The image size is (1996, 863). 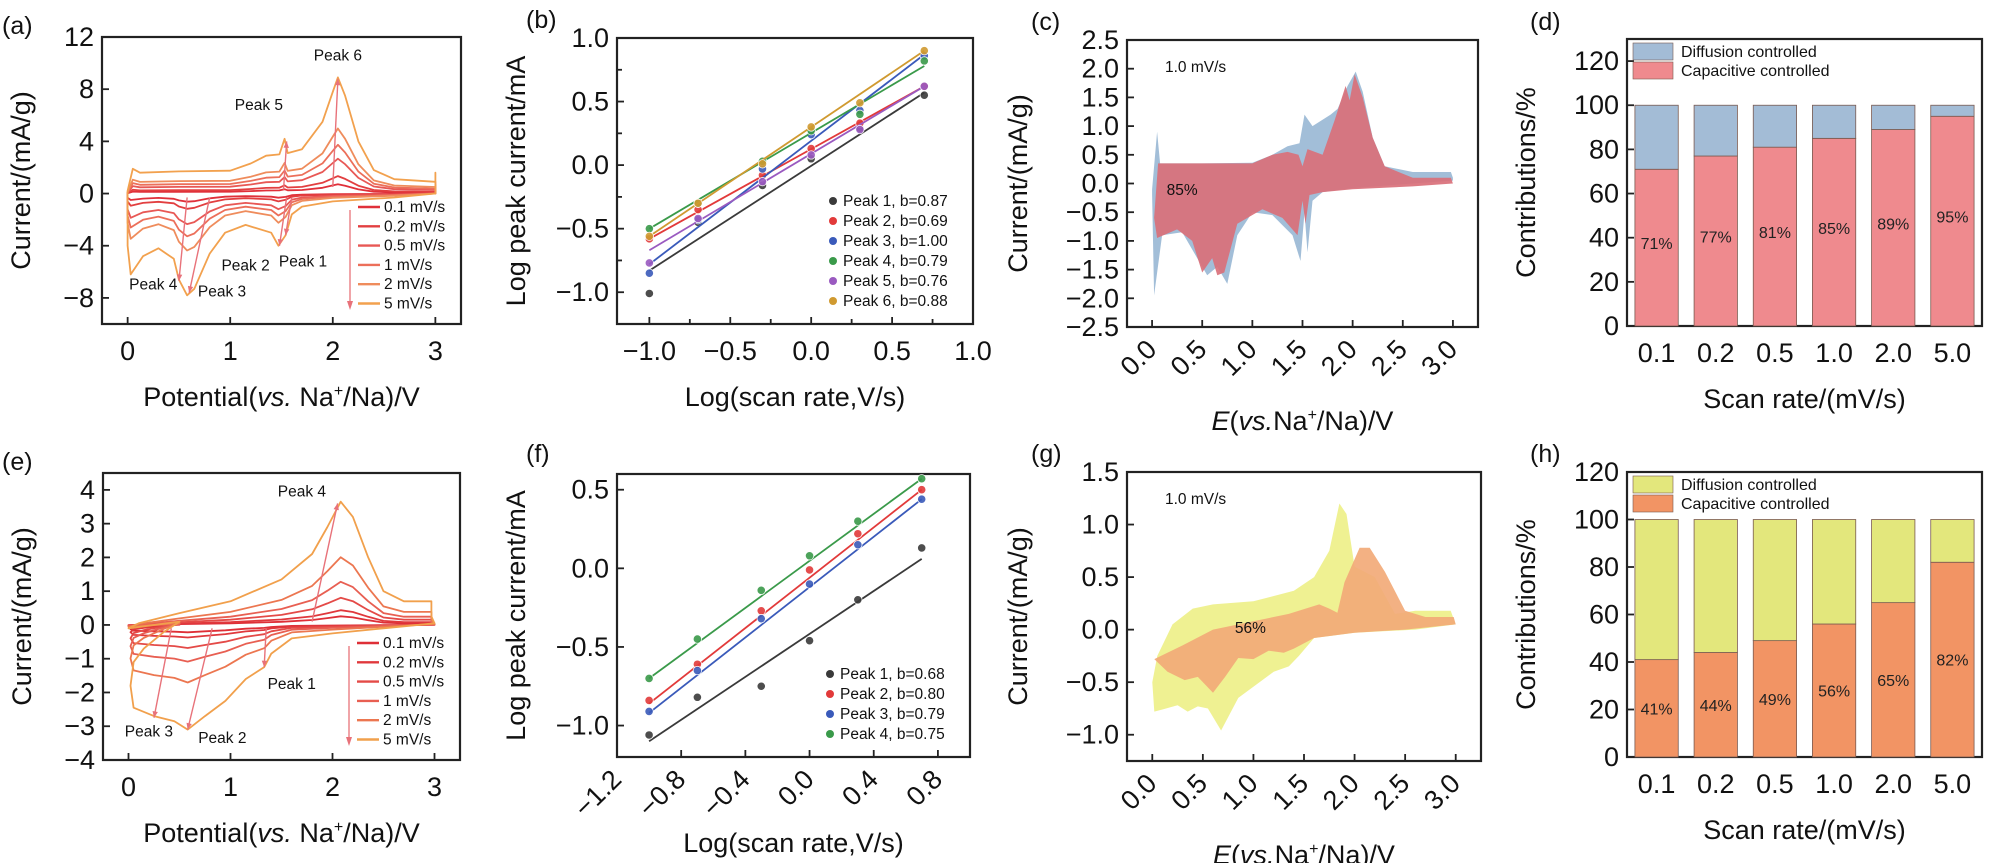 I want to click on cv-curve-5-mV-s, so click(x=281, y=615).